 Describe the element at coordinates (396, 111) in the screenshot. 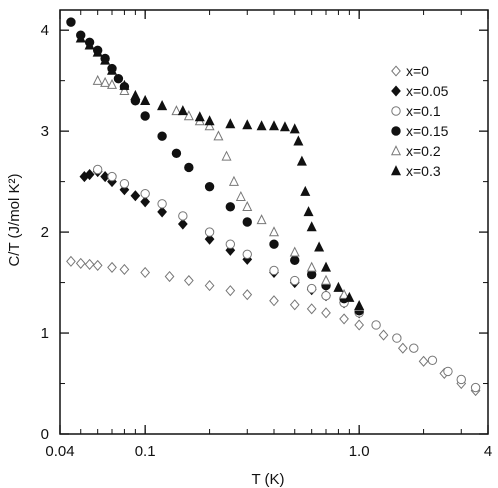

I see `legend-marker-x=0.1` at that location.